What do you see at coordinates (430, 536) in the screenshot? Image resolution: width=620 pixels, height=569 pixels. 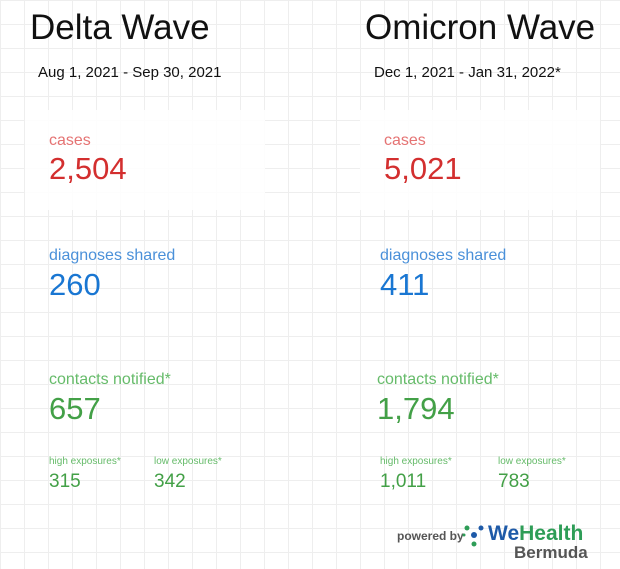 I see `powered-by-label: powered by` at bounding box center [430, 536].